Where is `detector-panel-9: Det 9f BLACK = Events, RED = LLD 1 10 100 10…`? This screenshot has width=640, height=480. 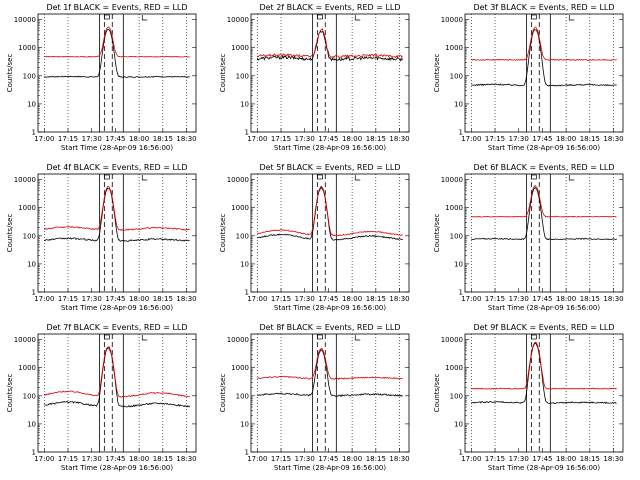
detector-panel-9: Det 9f BLACK = Events, RED = LLD 1 10 100 10… is located at coordinates (533, 400).